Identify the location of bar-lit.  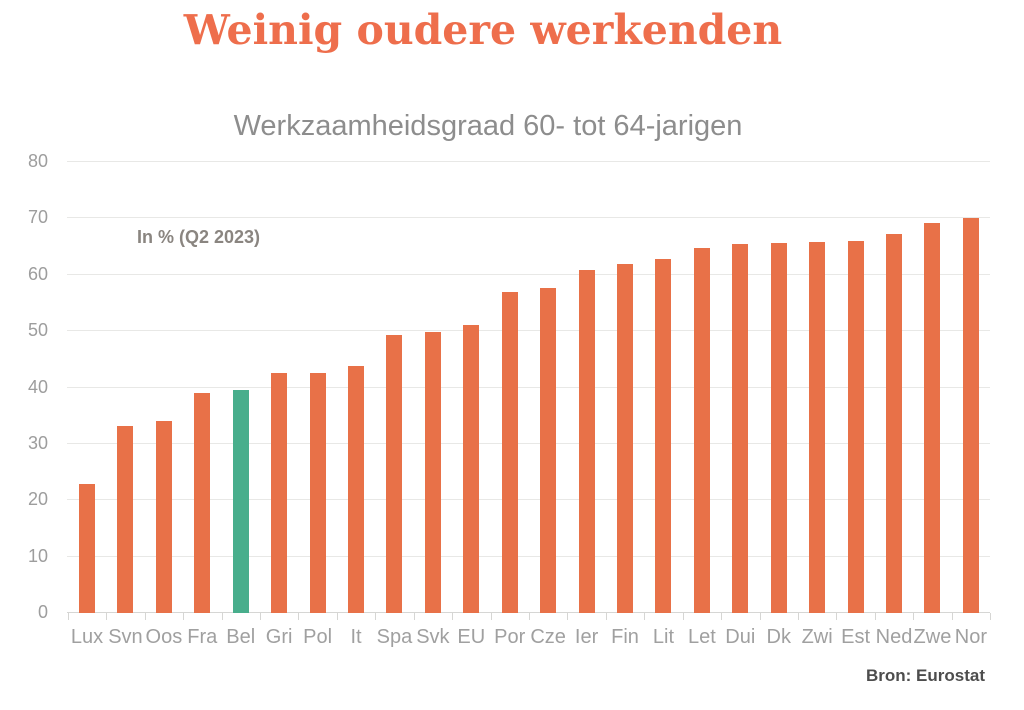
(663, 436).